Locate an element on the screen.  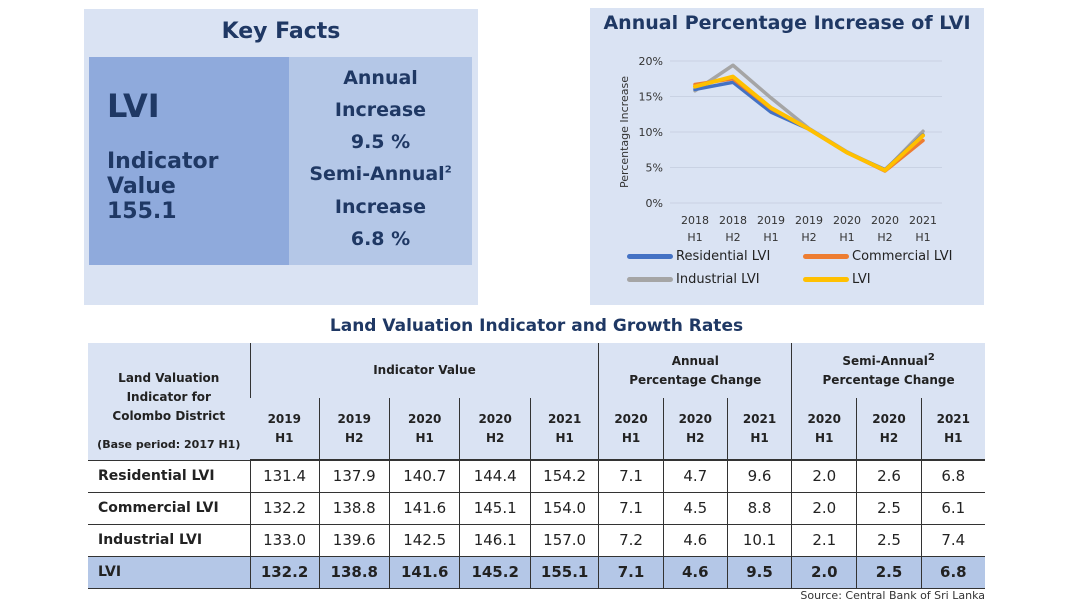
legend-label: Commercial LVI is located at coordinates (902, 256).